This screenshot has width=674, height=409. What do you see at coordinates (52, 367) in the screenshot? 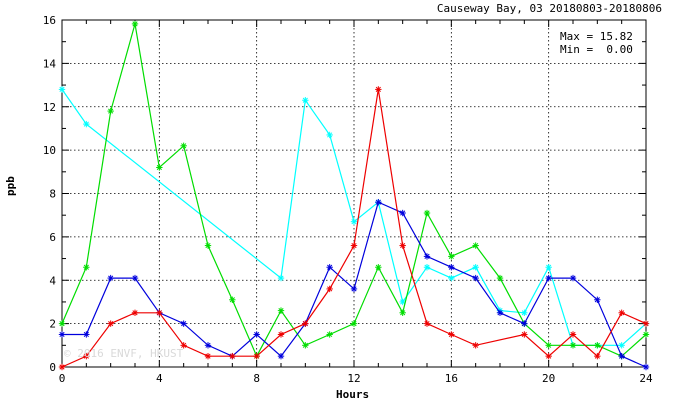
I see `y-tick-label: 0` at bounding box center [52, 367].